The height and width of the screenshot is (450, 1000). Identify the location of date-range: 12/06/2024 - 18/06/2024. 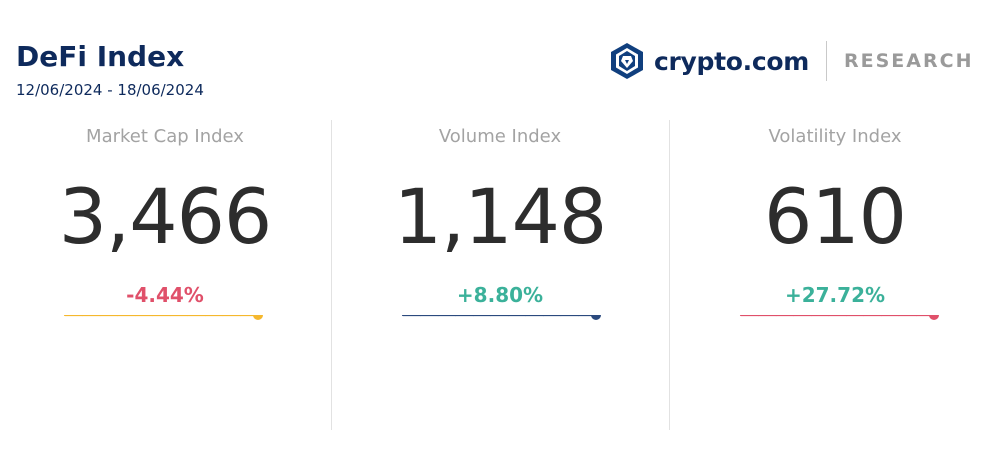
(110, 90).